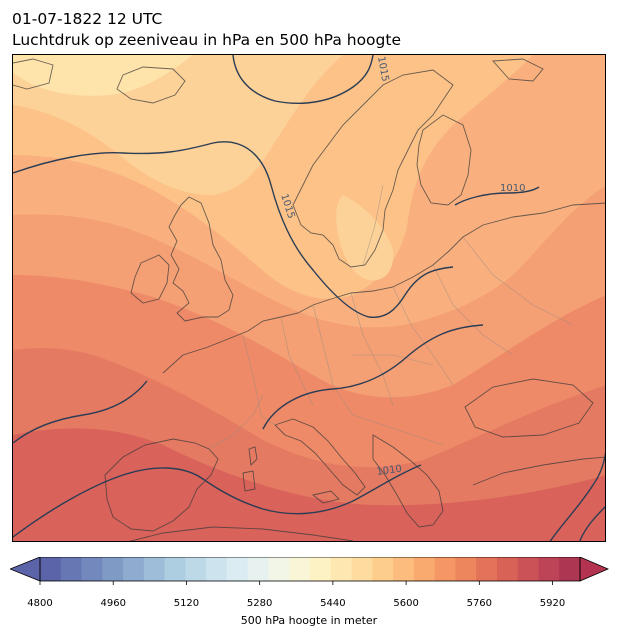 This screenshot has width=618, height=639. What do you see at coordinates (365, 238) in the screenshot?
I see `height-band-north-scandinavia` at bounding box center [365, 238].